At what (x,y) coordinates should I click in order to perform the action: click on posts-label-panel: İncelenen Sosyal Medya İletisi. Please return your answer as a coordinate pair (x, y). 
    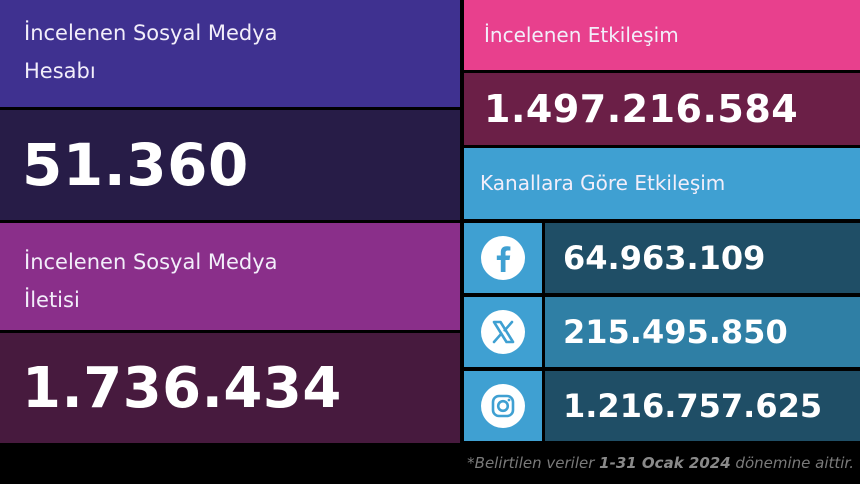
    Looking at the image, I should click on (230, 276).